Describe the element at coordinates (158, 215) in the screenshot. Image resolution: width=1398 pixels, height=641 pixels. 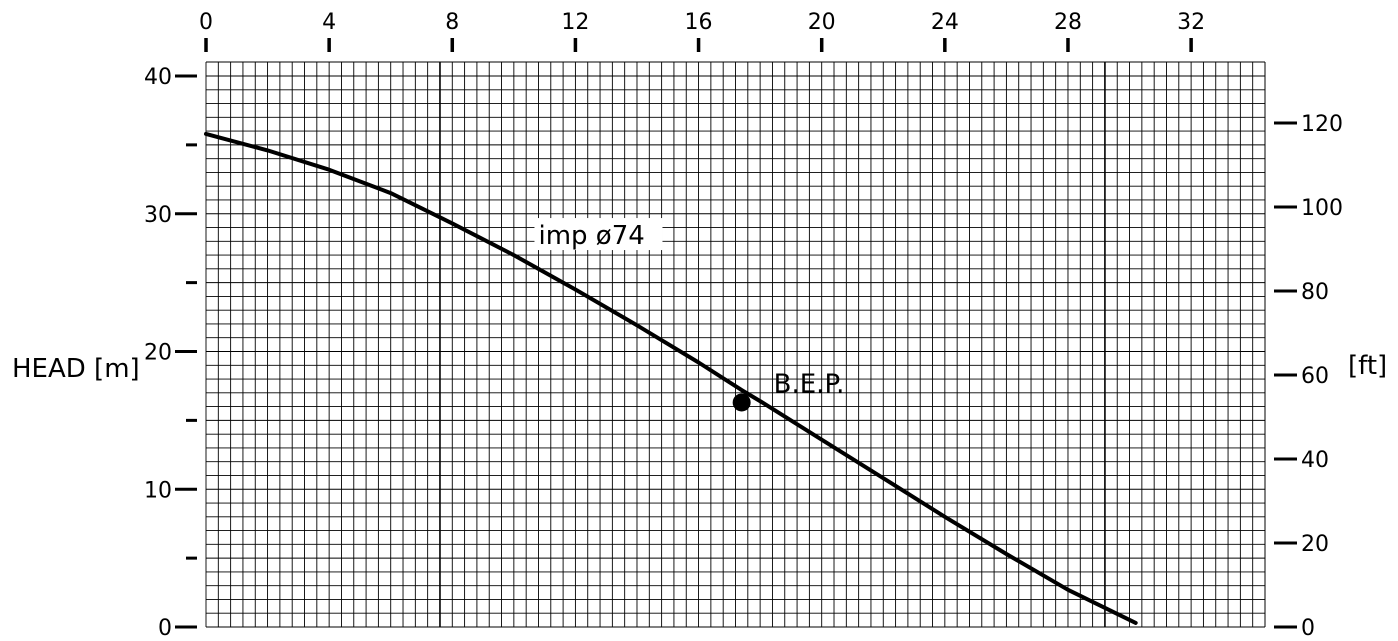
I see `y-left-tick-label: 30` at that location.